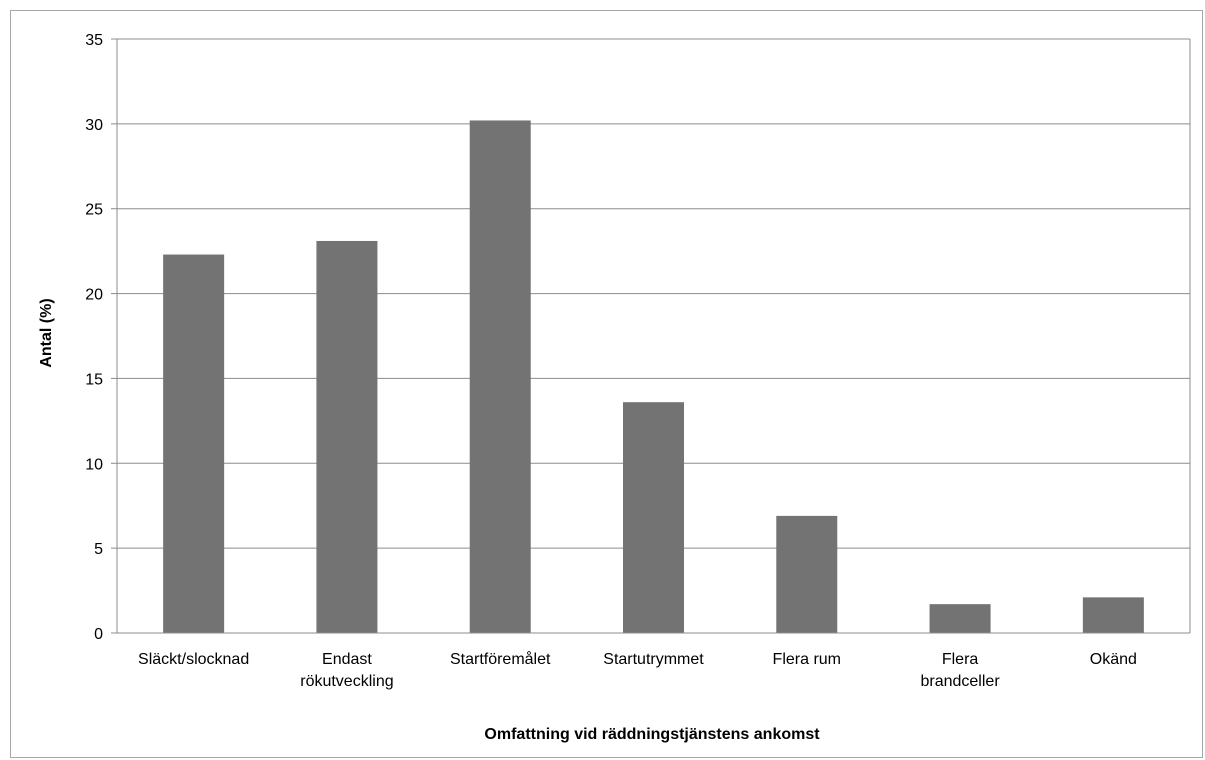  I want to click on y-tick-labels: 0 5 10 15 20 25 30 35, so click(94, 337).